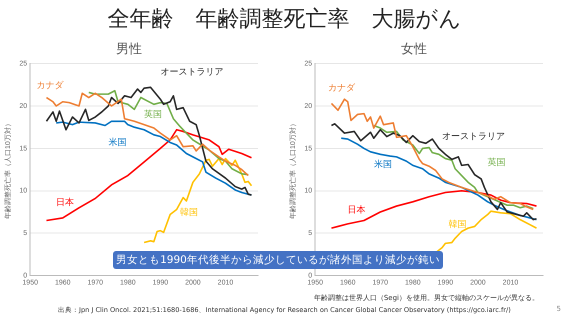 The width and height of the screenshot is (569, 320). What do you see at coordinates (284, 20) in the screenshot?
I see `text: 全年齢 年齢調整死亡率 大腸がん` at bounding box center [284, 20].